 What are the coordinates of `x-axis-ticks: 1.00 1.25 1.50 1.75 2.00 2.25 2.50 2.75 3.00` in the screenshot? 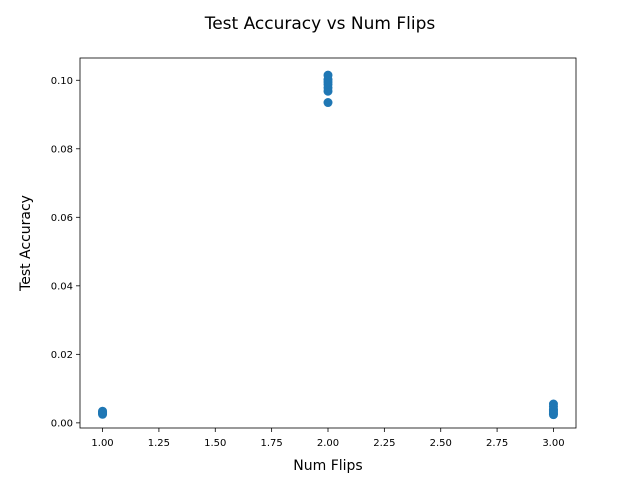 It's located at (328, 438).